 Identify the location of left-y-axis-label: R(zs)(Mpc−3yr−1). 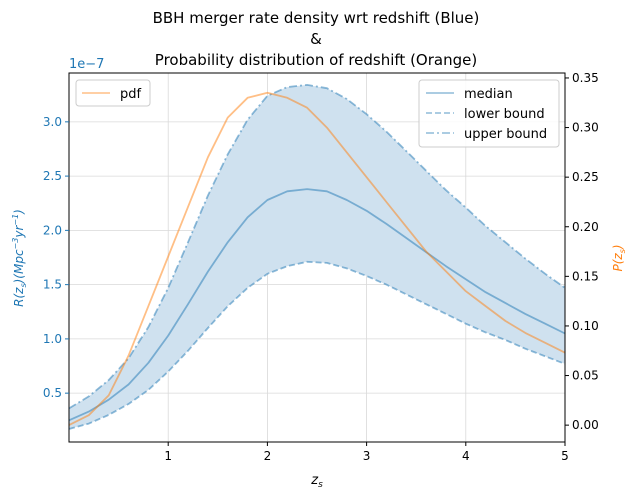
(19, 258).